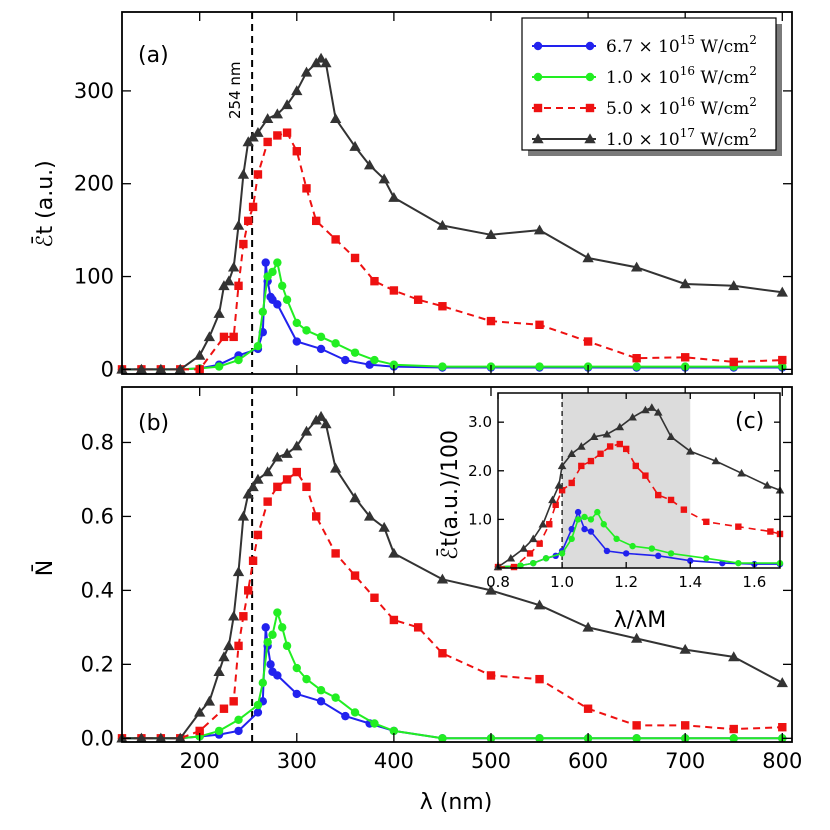 The width and height of the screenshot is (830, 830). Describe the element at coordinates (498, 582) in the screenshot. I see `panel-c-xtick-label: 0.8` at that location.